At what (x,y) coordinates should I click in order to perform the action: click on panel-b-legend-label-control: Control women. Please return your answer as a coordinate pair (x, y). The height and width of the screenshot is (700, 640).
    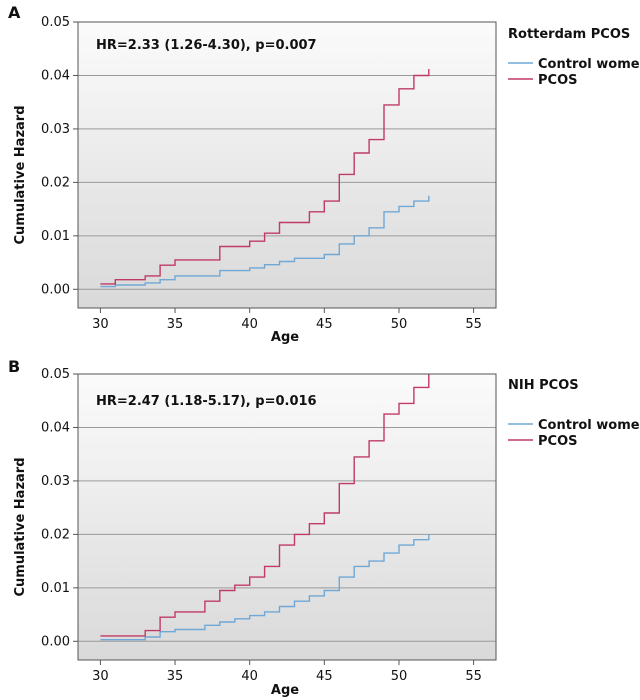
    Looking at the image, I should click on (589, 425).